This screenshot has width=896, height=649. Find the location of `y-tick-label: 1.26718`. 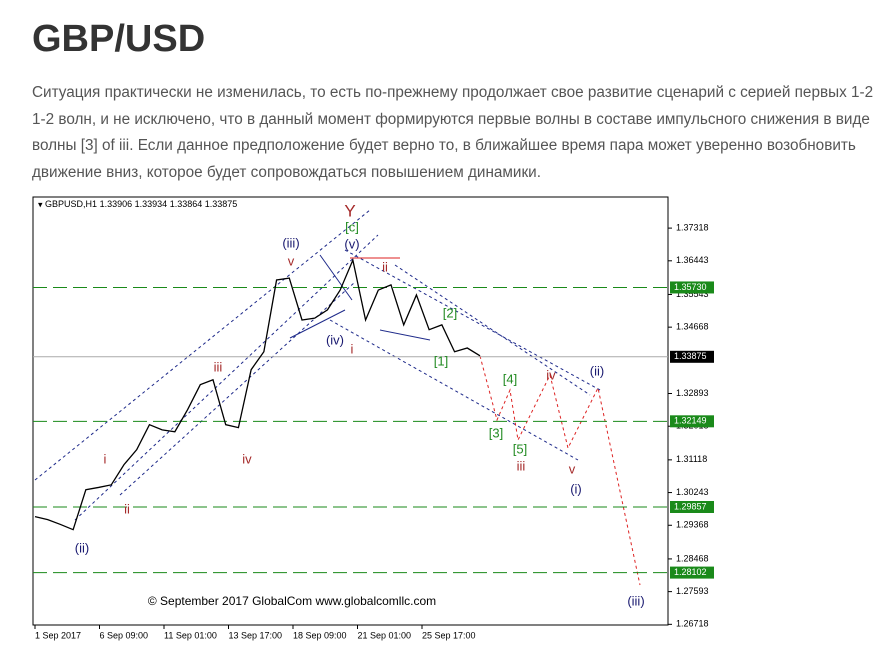

y-tick-label: 1.26718 is located at coordinates (692, 624).